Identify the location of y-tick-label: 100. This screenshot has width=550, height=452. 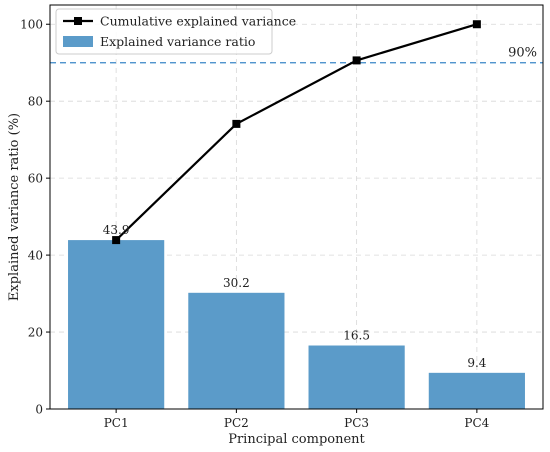
(31, 25).